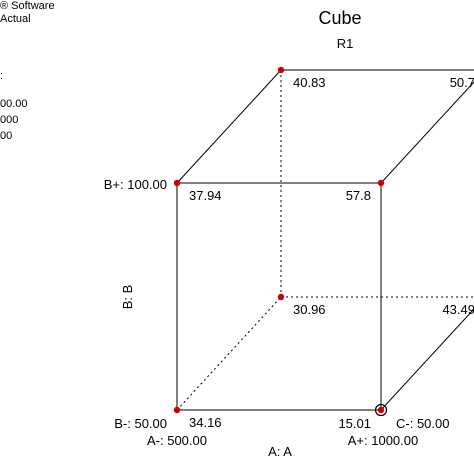  I want to click on chart-title: Cube, so click(339, 18).